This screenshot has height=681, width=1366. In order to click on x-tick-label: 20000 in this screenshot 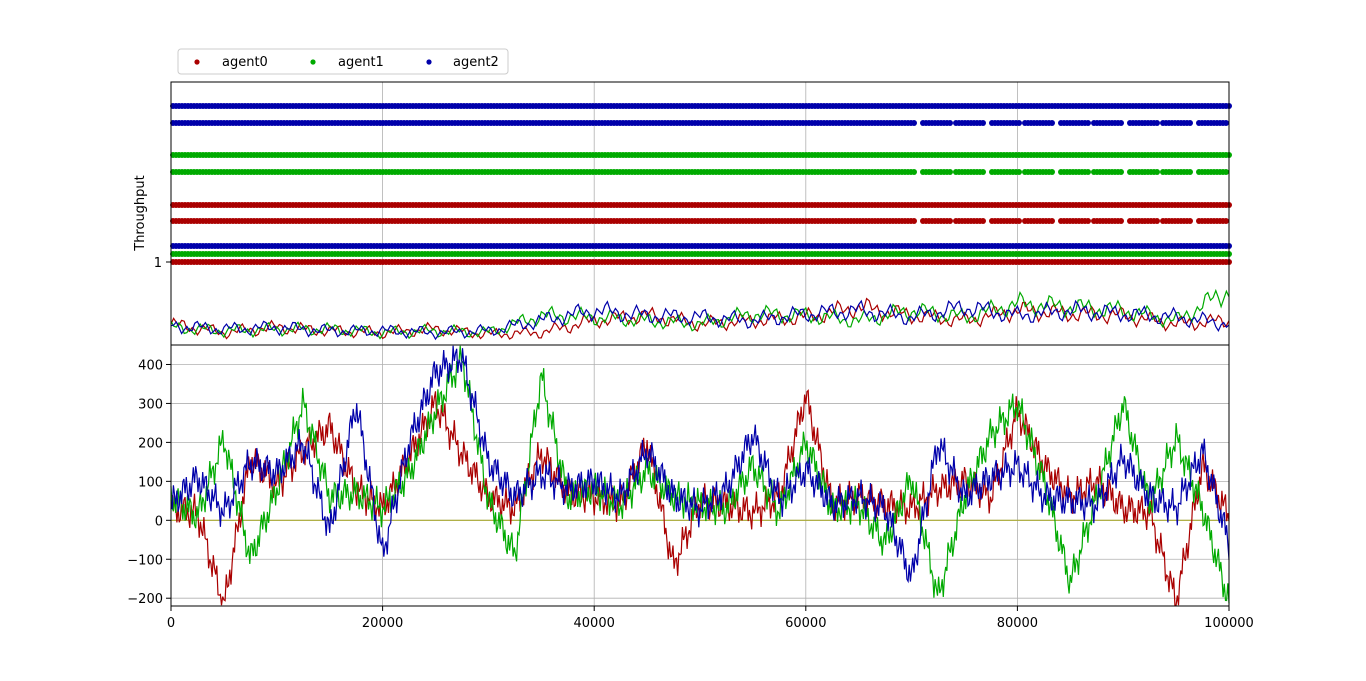, I will do `click(382, 623)`.